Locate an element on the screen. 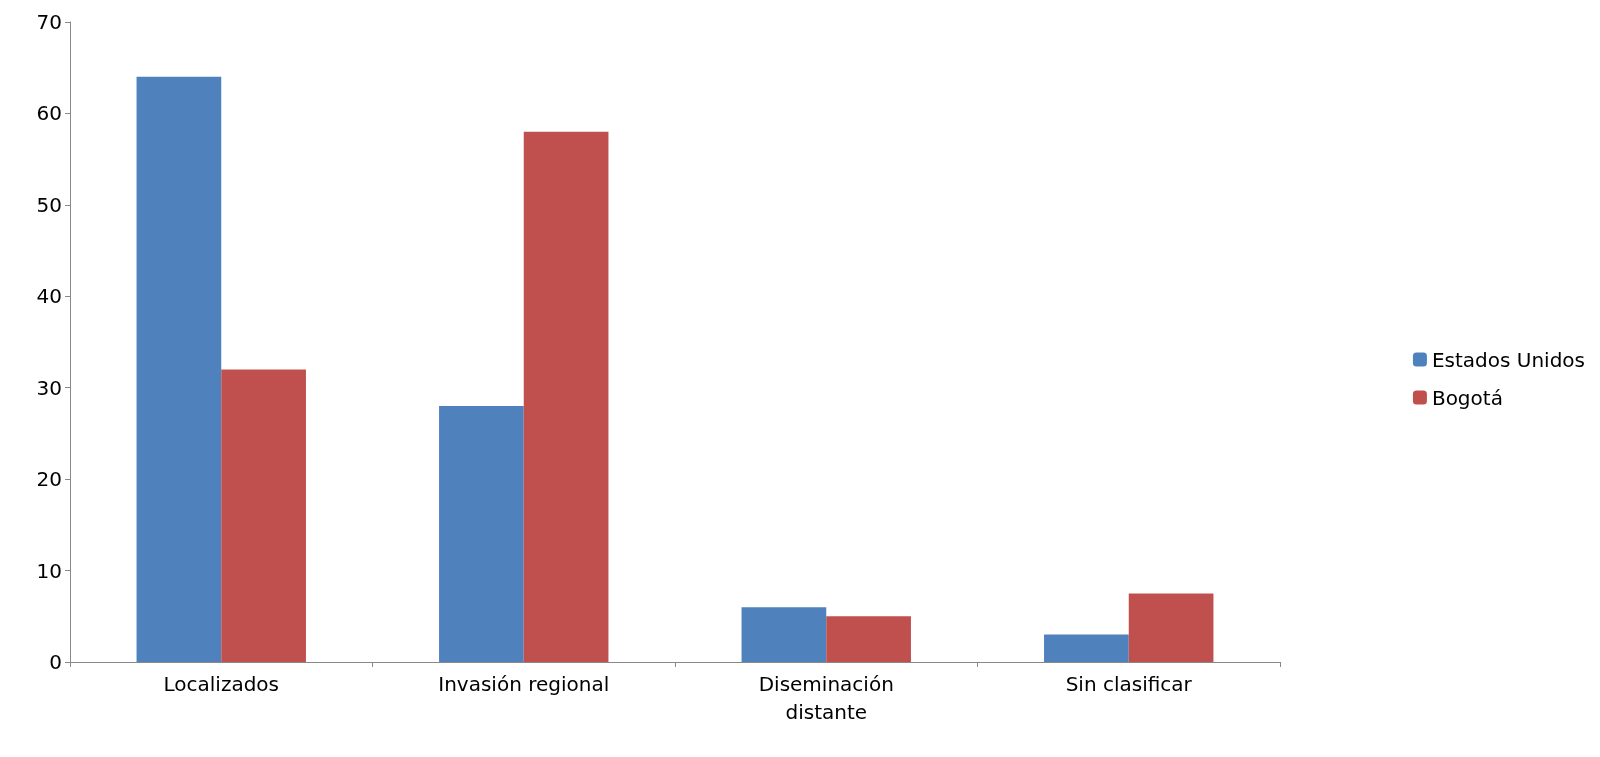 The width and height of the screenshot is (1600, 757). y-tick-label: 60 is located at coordinates (49, 113).